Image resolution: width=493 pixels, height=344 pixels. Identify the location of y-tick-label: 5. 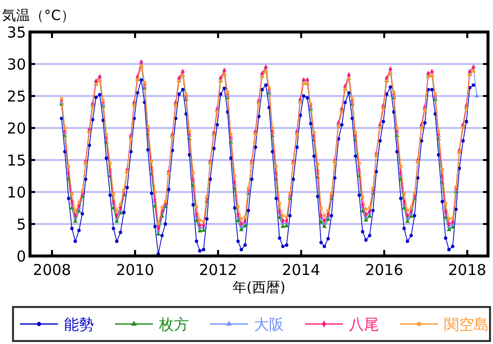
(21, 224).